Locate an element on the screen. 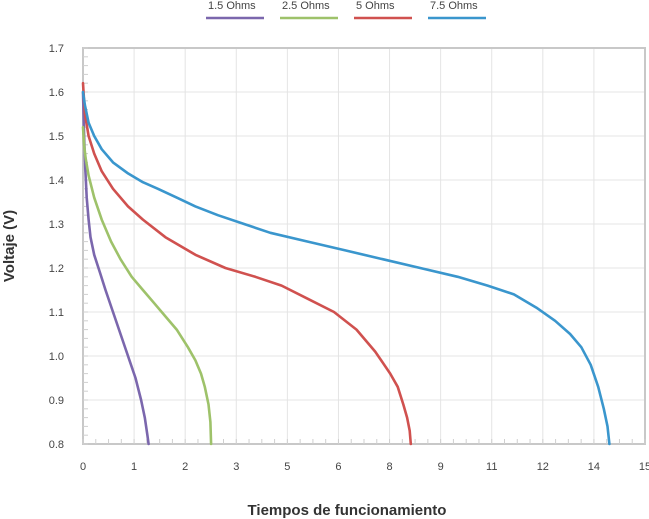 This screenshot has height=519, width=649. x-tick-label: 12 is located at coordinates (543, 467).